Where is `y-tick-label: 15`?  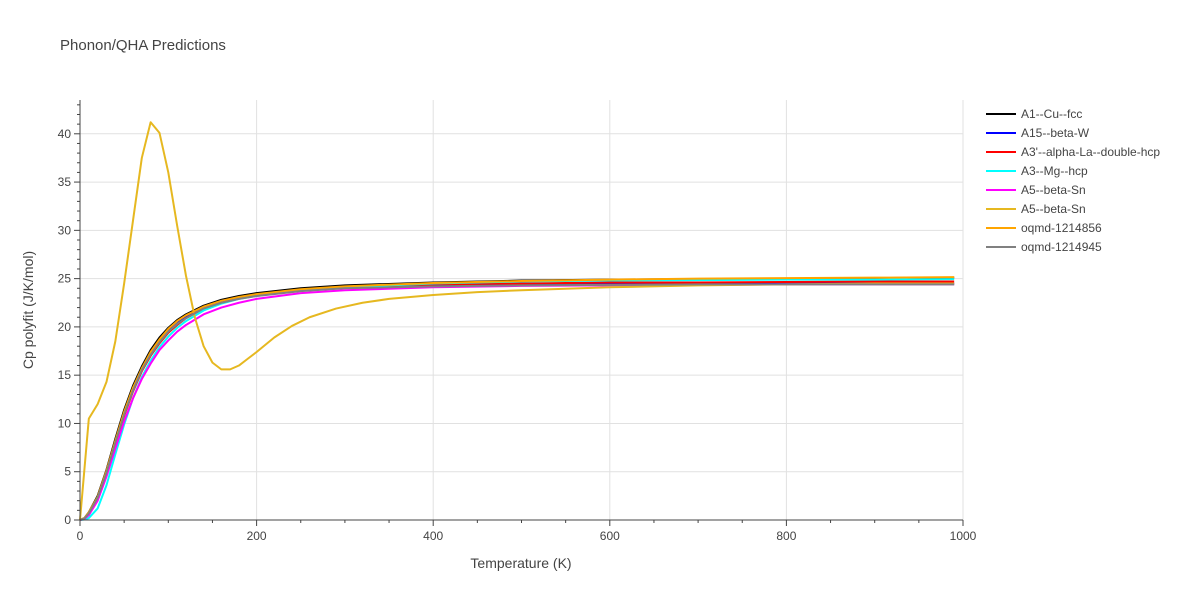
y-tick-label: 15 is located at coordinates (65, 375).